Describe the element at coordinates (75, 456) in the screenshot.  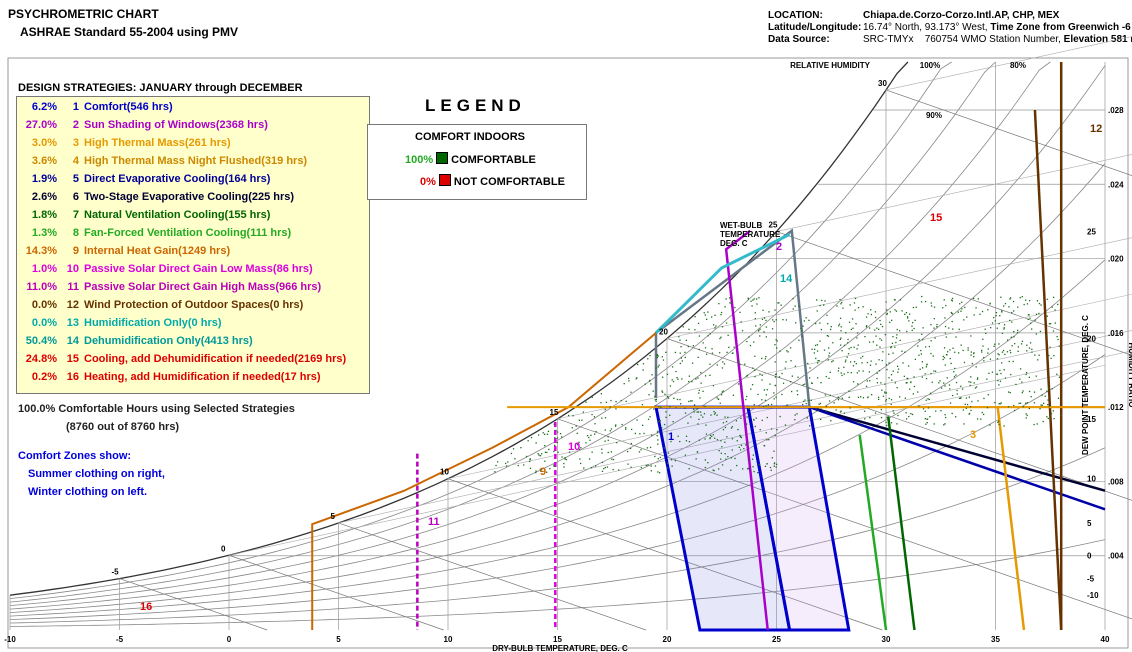
I see `comfort-zone-title: Comfort Zones show:` at that location.